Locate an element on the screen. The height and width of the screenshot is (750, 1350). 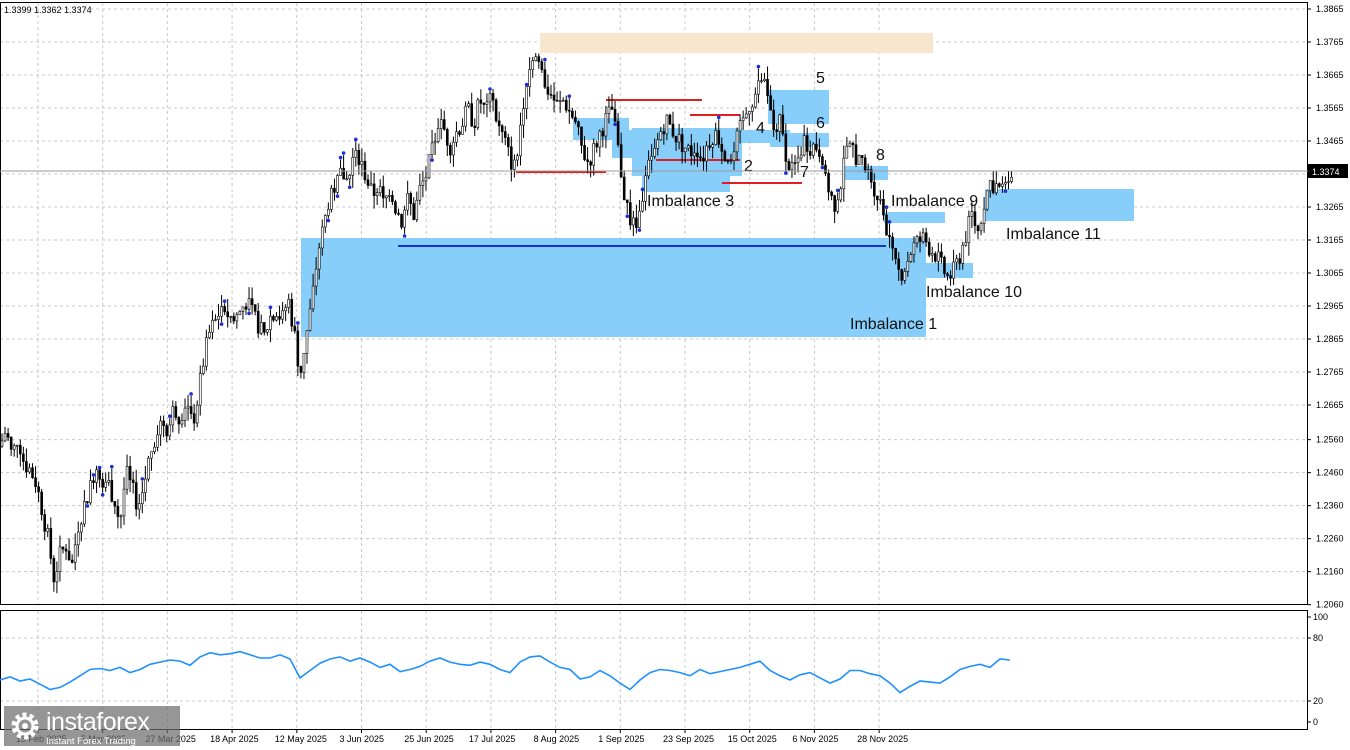
time-tick-label: 12 May 2025 is located at coordinates (301, 739).